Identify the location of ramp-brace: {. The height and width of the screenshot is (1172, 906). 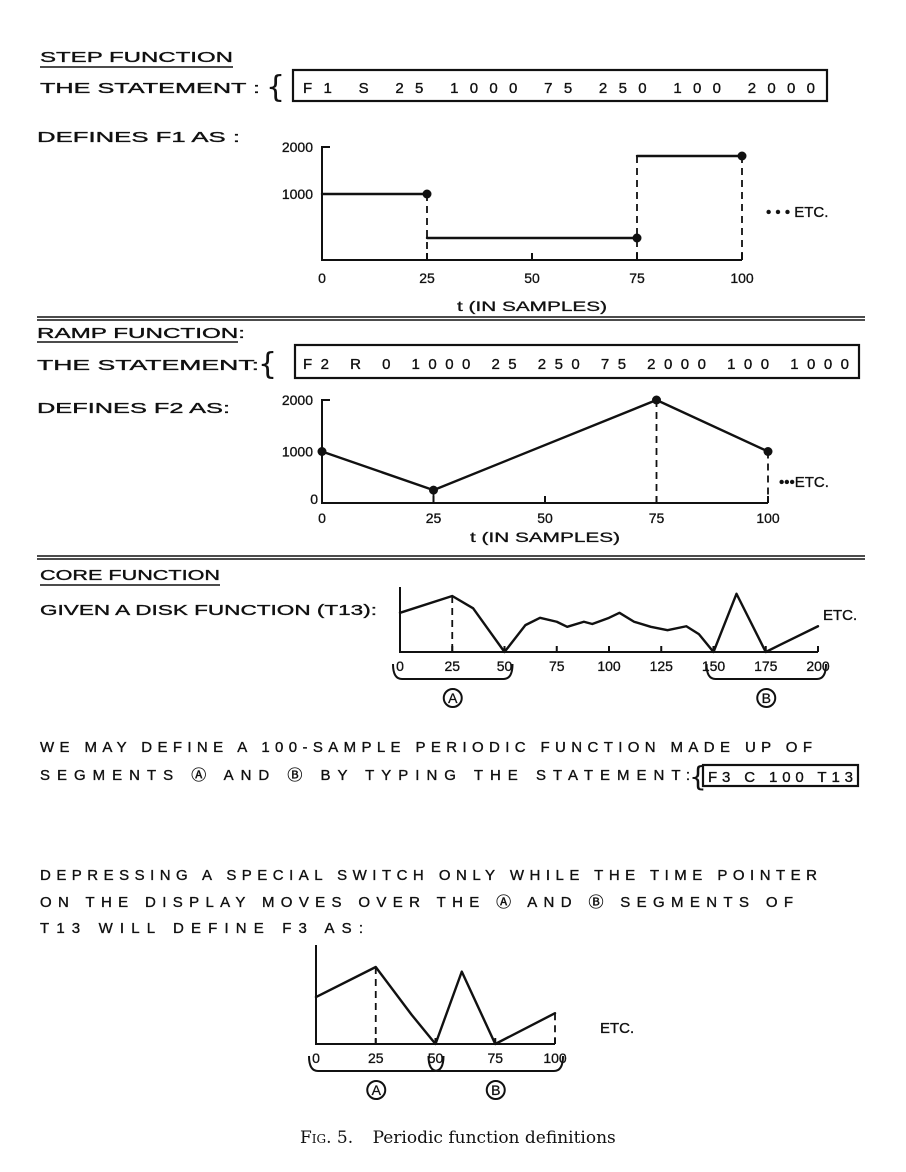
(267, 364).